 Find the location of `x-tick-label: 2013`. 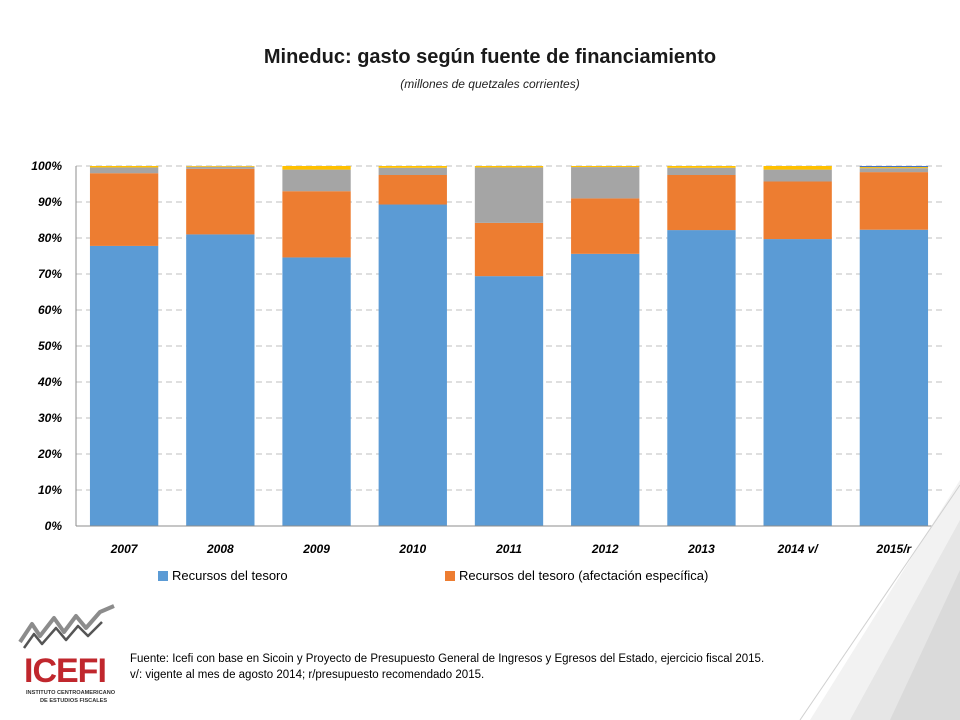

x-tick-label: 2013 is located at coordinates (701, 549).